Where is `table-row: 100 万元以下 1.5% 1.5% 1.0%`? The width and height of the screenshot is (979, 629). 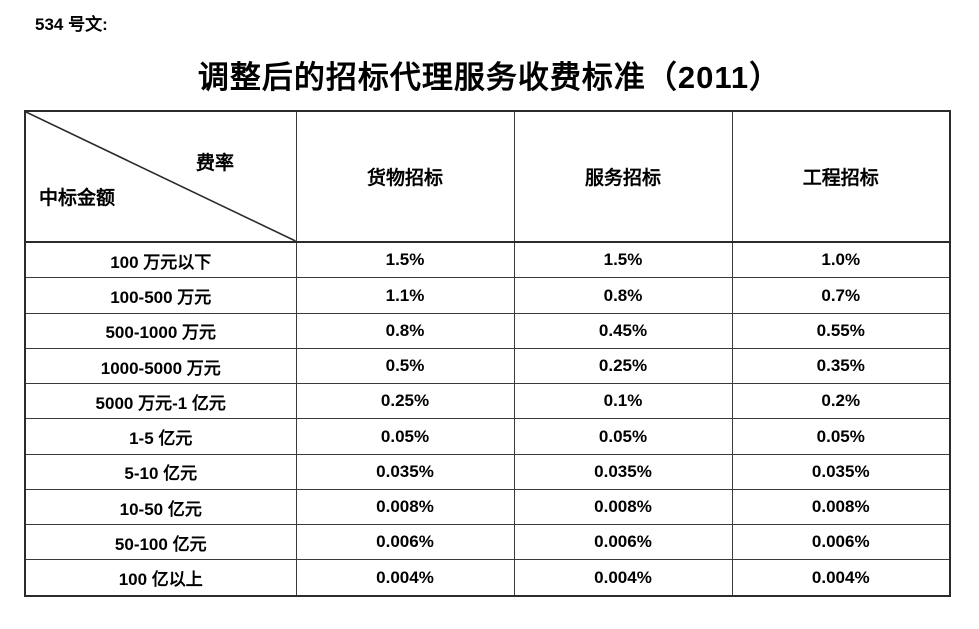
table-row: 100 万元以下 1.5% 1.5% 1.0% is located at coordinates (487, 260).